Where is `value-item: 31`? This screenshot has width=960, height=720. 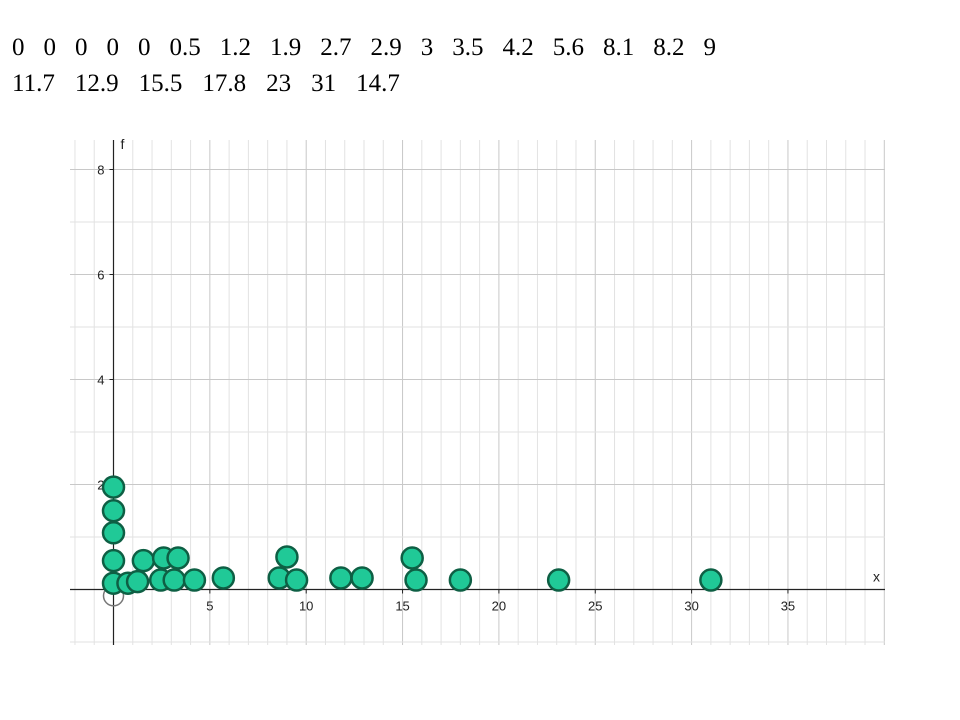
value-item: 31 is located at coordinates (324, 83).